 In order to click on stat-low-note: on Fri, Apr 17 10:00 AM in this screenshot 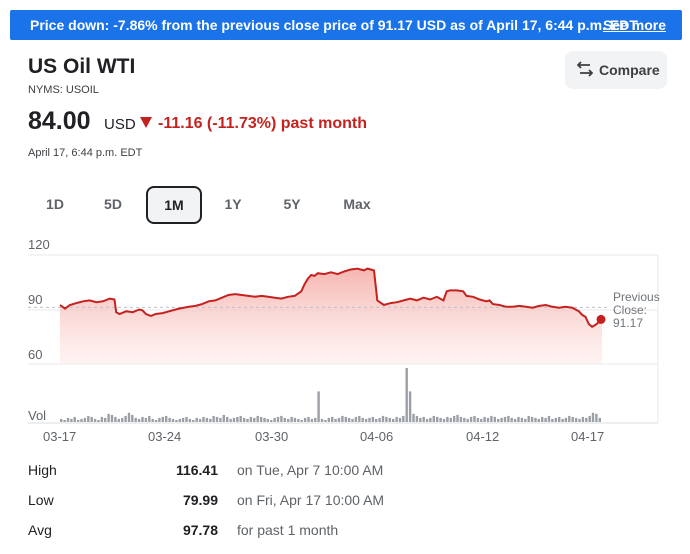, I will do `click(311, 500)`.